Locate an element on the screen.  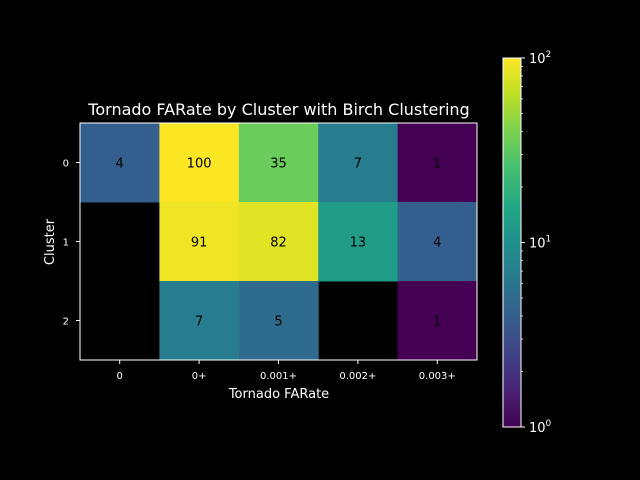
cell-value-label: 100 is located at coordinates (199, 164).